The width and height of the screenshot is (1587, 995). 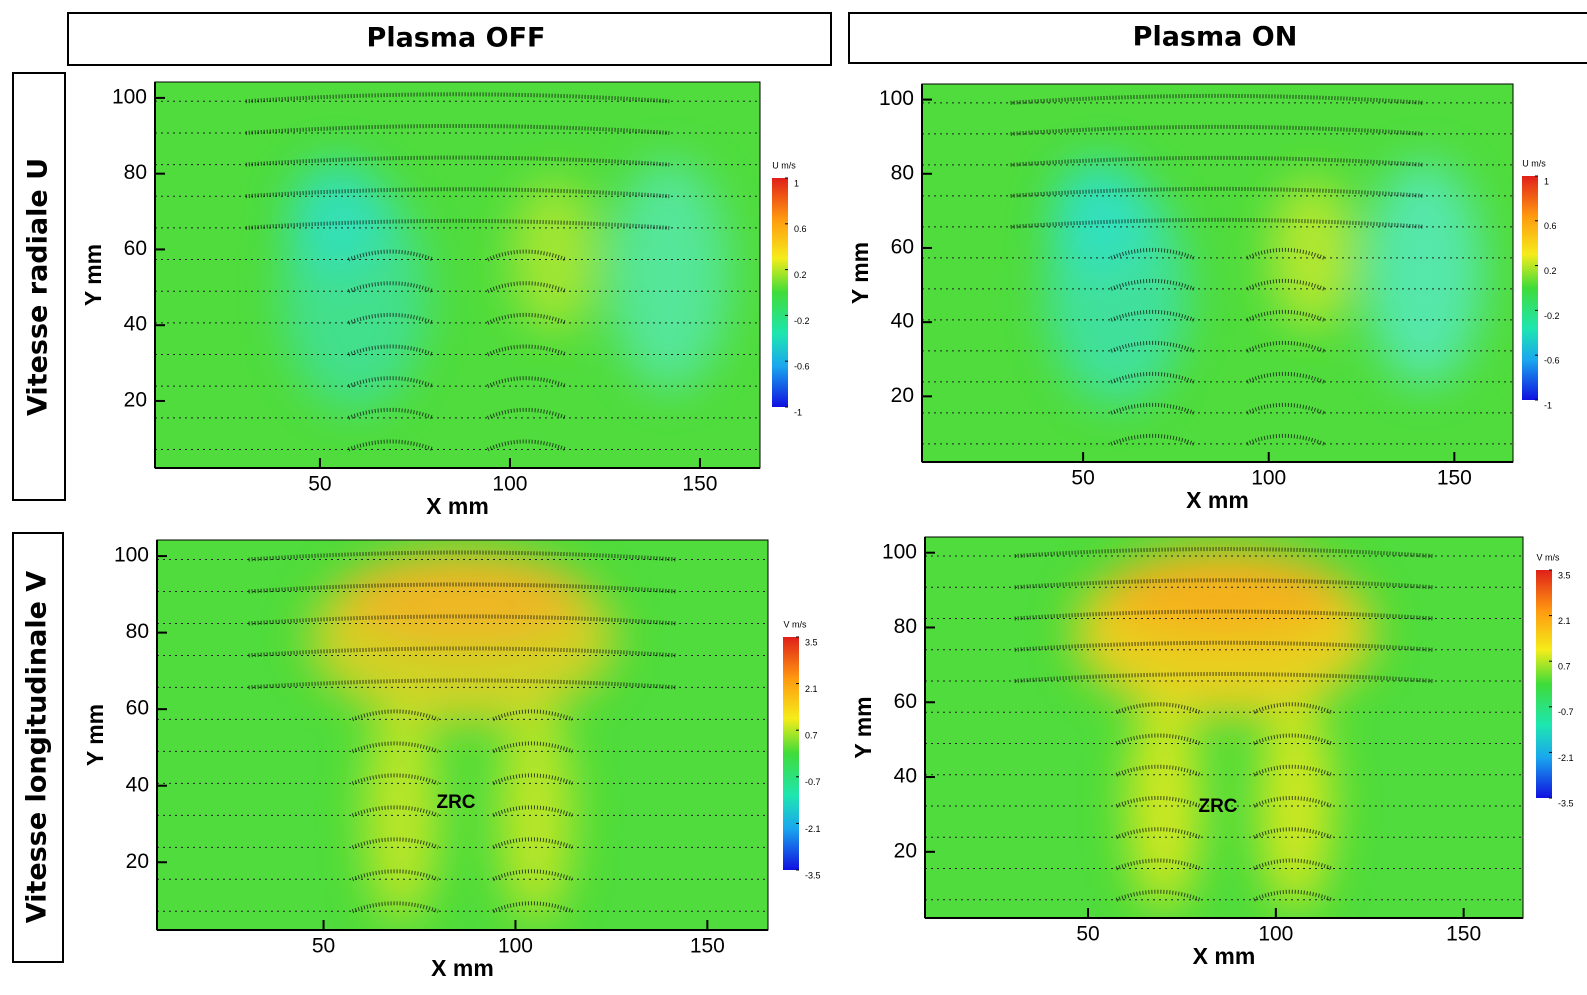 I want to click on colorbar-tick-label: 0.6, so click(x=800, y=229).